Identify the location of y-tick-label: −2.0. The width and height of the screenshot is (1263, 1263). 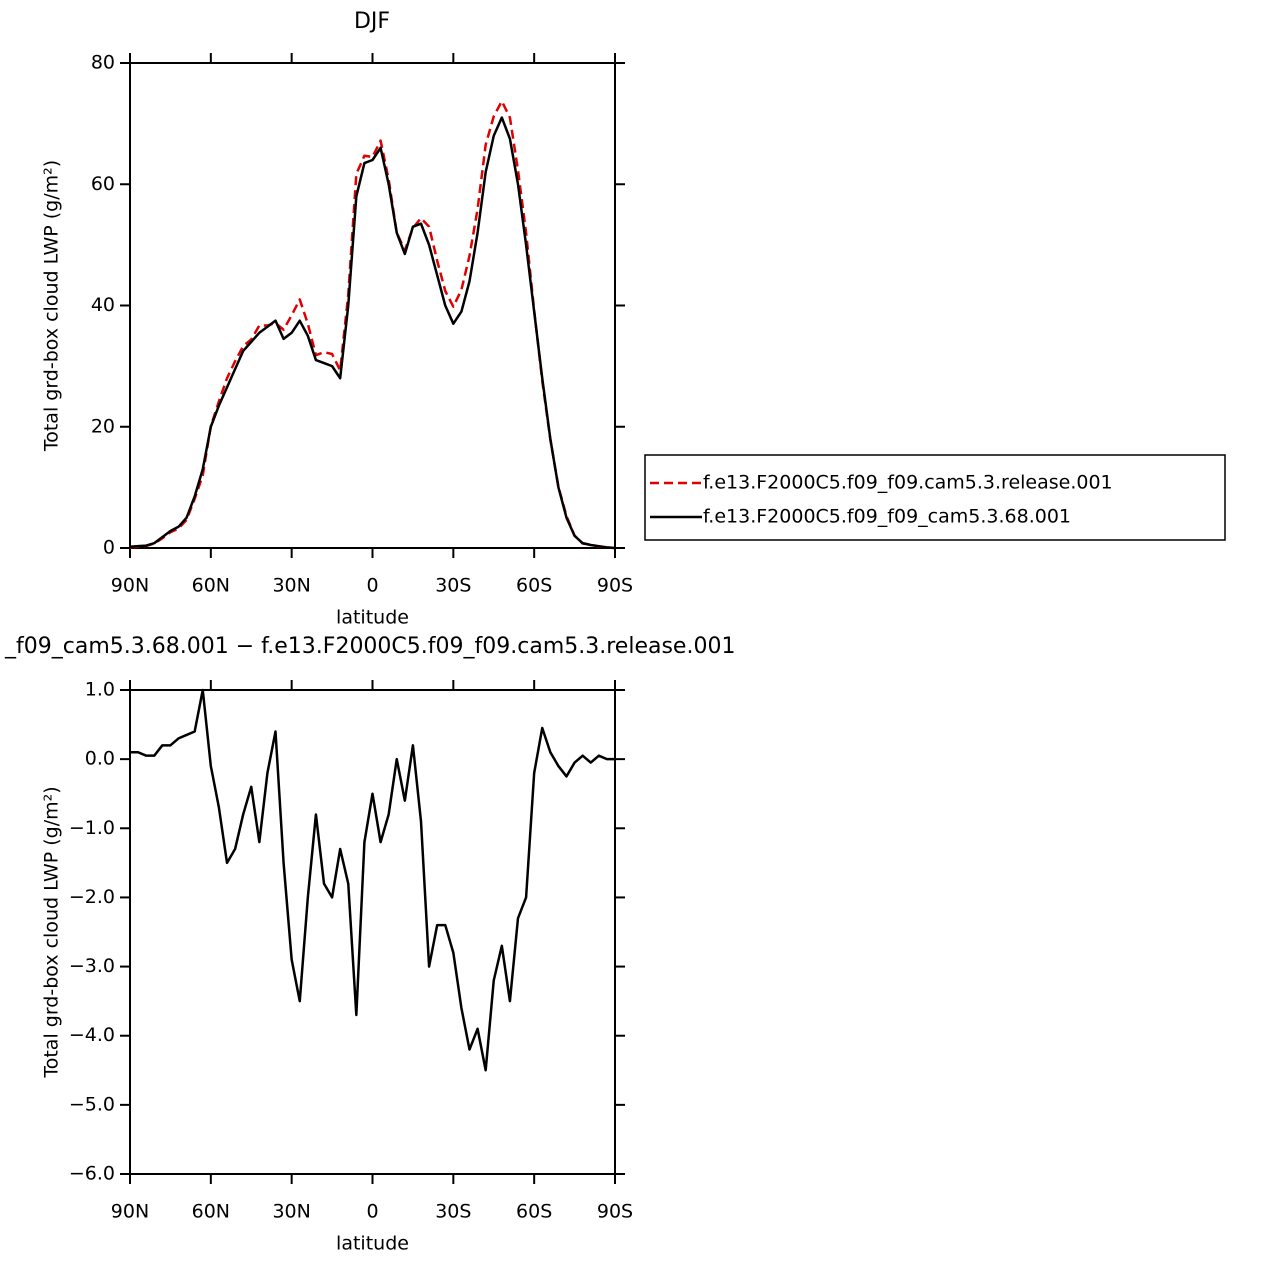
(92, 897).